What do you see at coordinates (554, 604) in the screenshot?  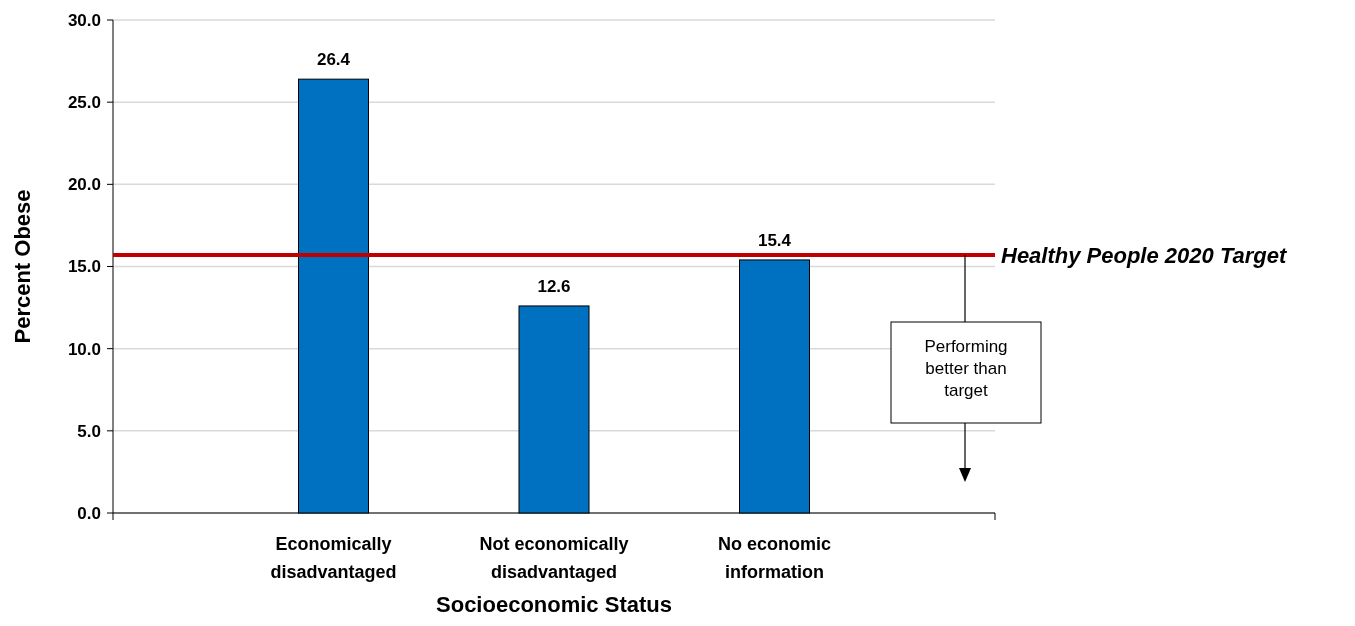 I see `x-axis-title: Socioeconomic Status` at bounding box center [554, 604].